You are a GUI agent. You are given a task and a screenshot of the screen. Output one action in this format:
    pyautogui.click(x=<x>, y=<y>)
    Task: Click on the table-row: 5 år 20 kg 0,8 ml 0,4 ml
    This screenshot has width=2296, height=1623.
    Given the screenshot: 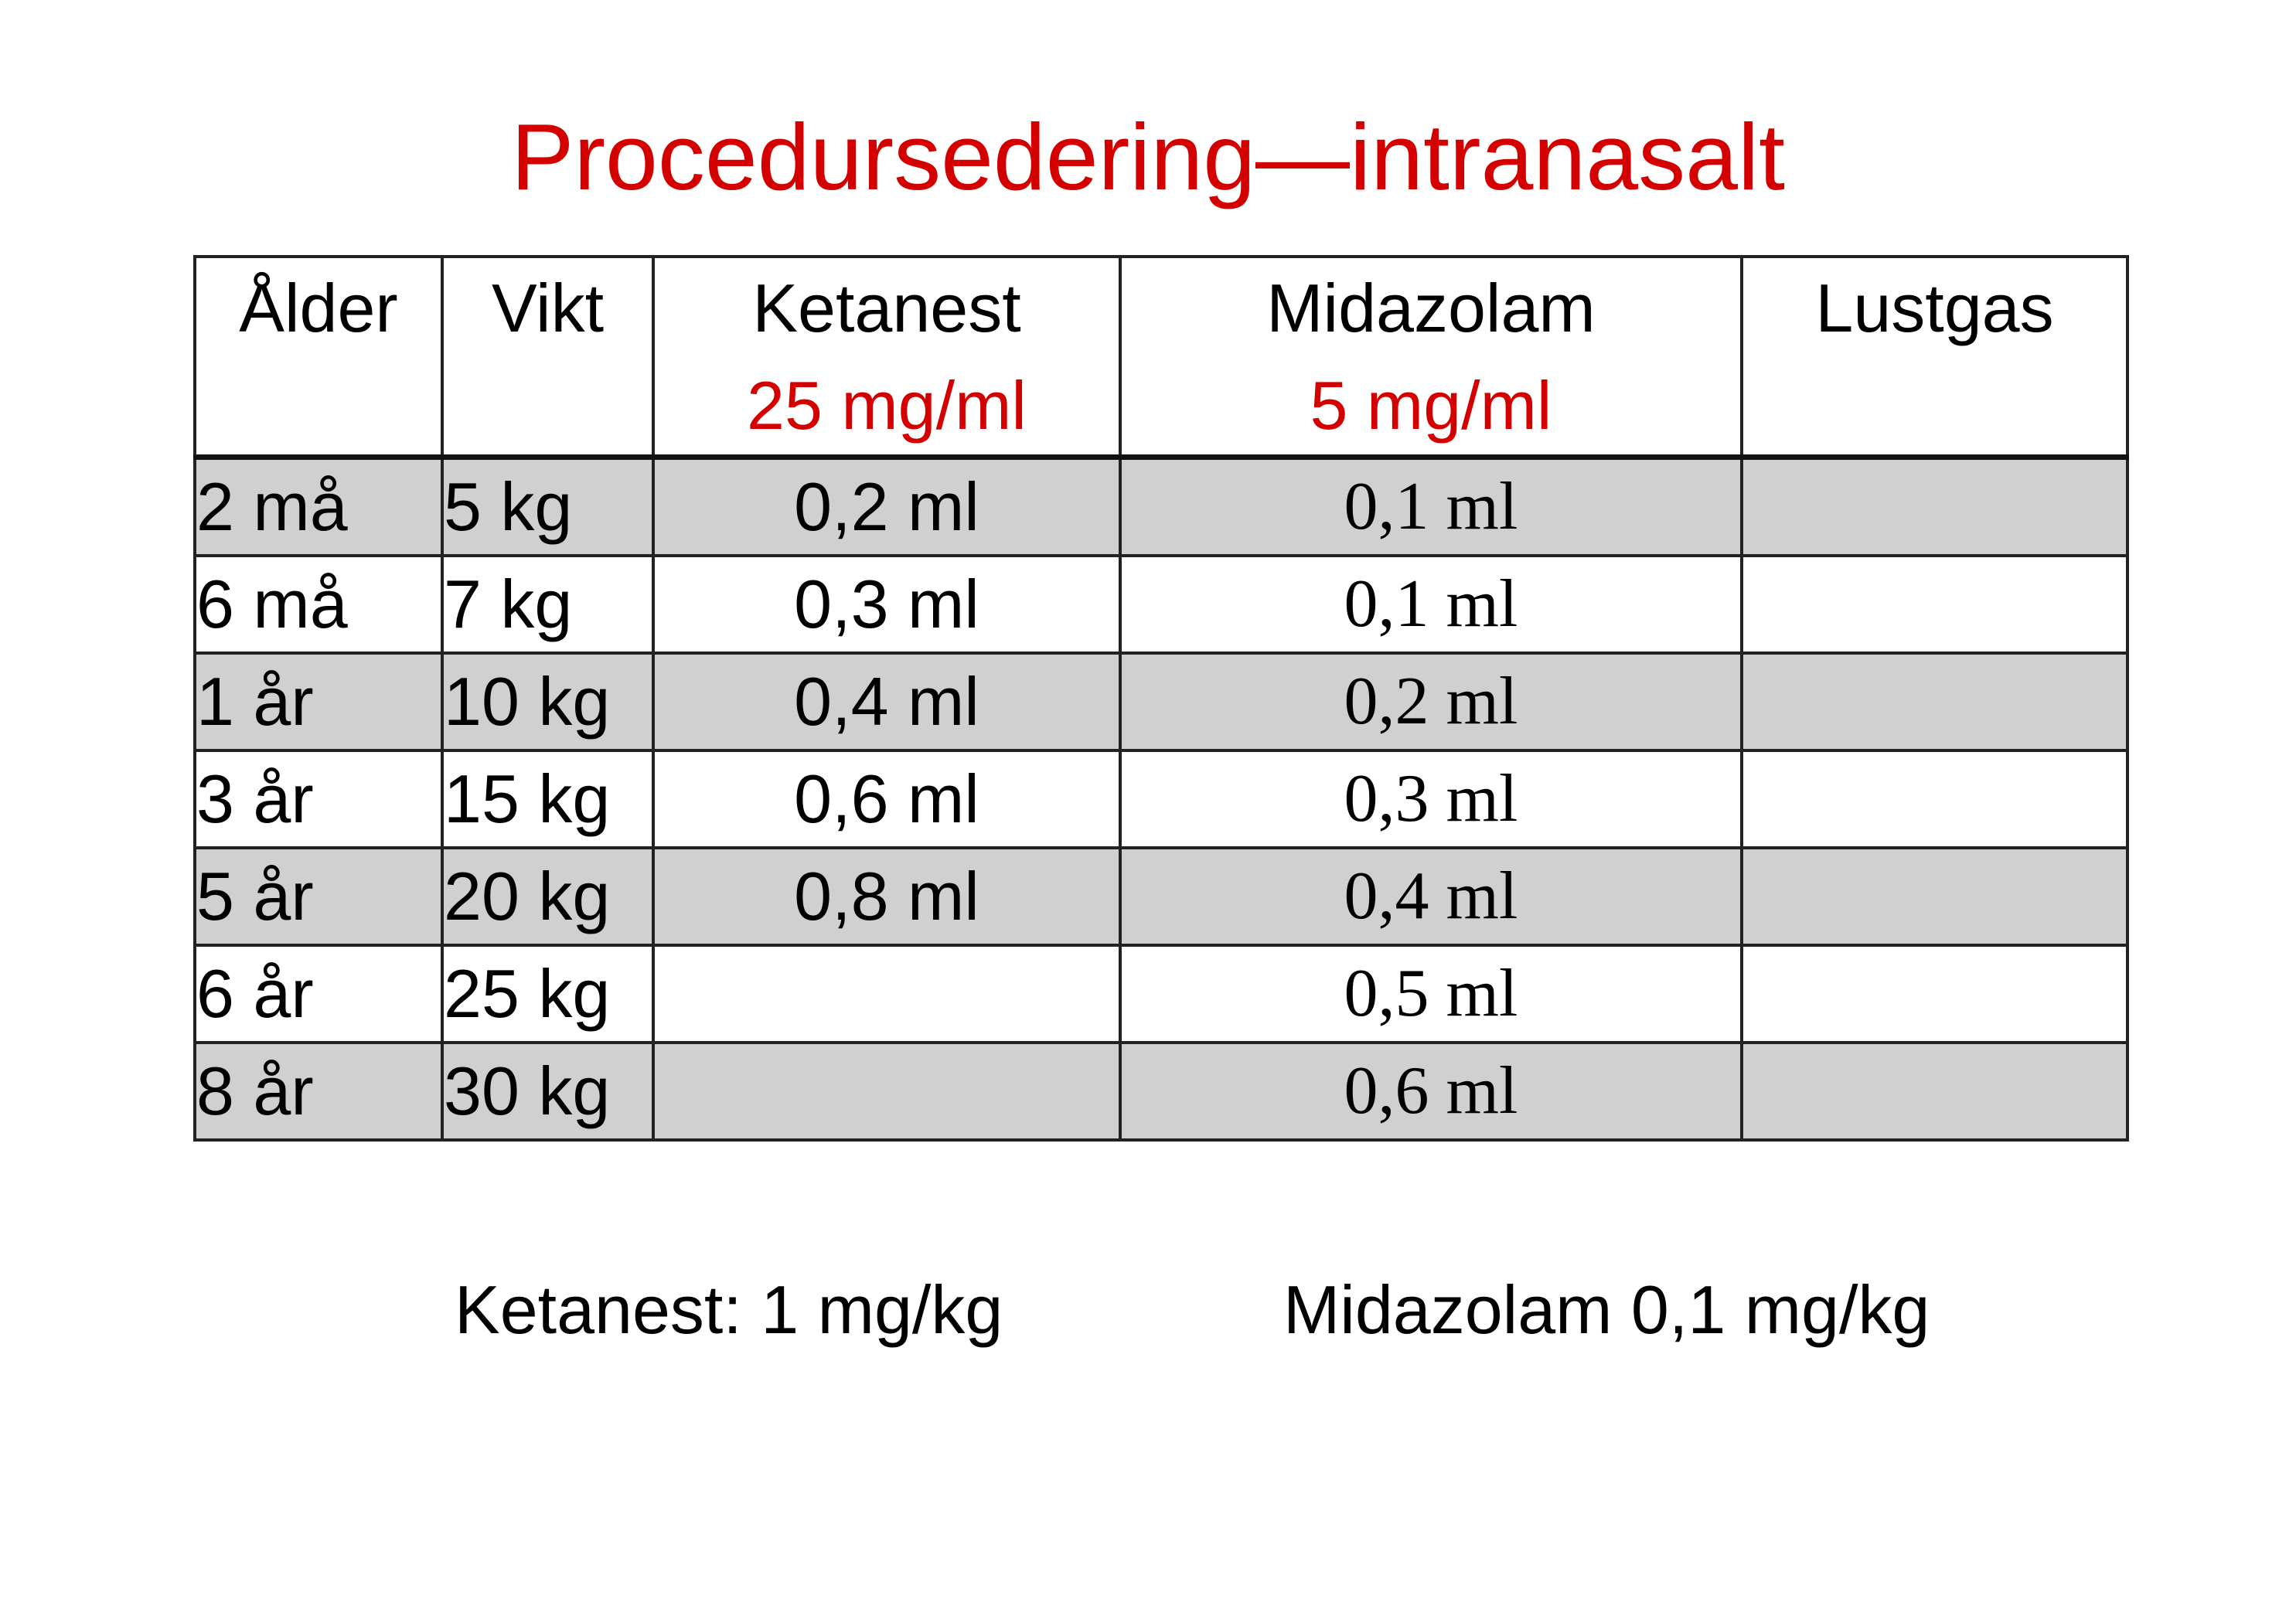 What is the action you would take?
    pyautogui.click(x=1161, y=896)
    